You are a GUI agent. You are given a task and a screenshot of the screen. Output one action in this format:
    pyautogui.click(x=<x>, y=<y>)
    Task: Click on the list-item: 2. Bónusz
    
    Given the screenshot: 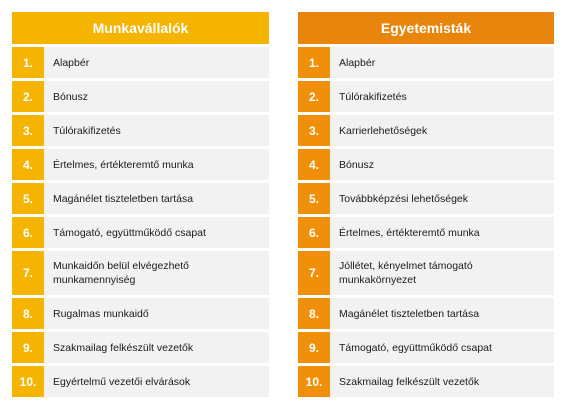 What is the action you would take?
    pyautogui.click(x=140, y=96)
    